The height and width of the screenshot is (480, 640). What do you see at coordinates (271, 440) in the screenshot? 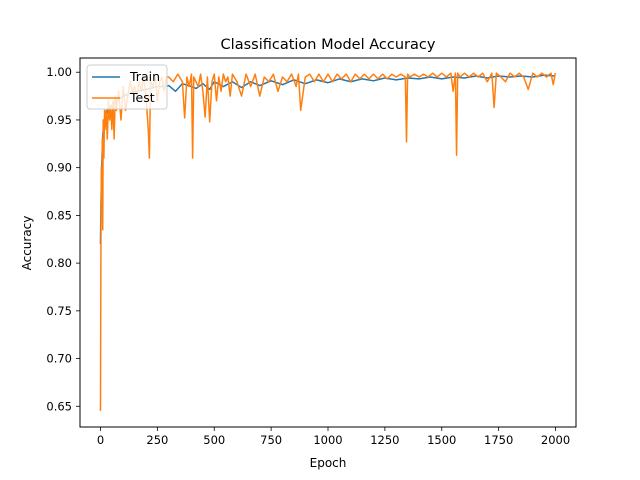
I see `x-tick-label: 750` at bounding box center [271, 440].